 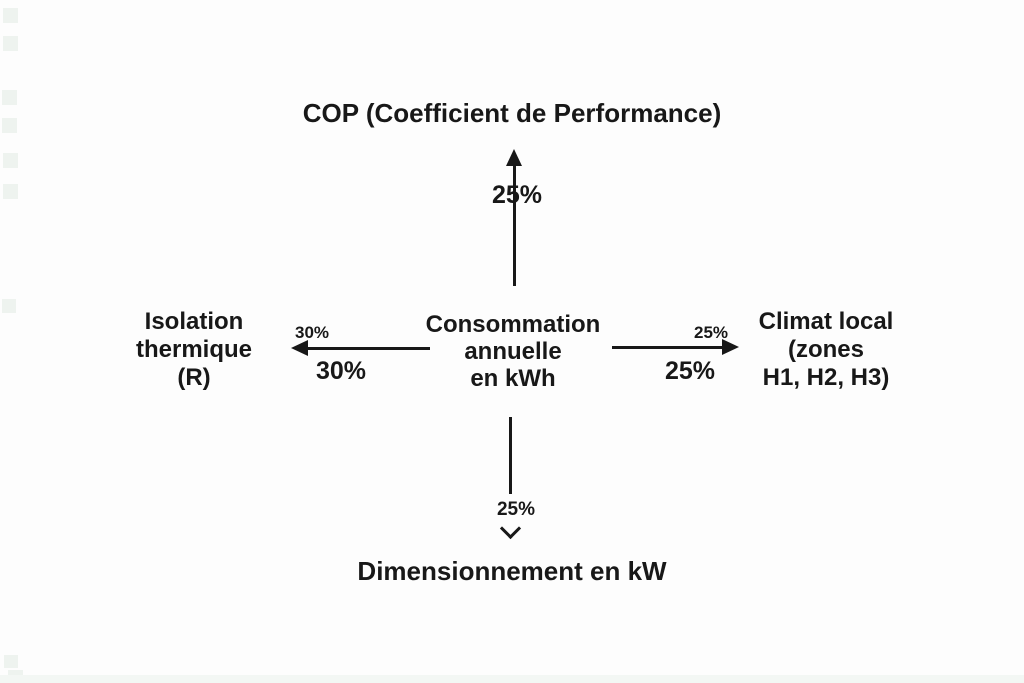 I want to click on cop-label: COP (Coefficient de Performance), so click(x=512, y=113).